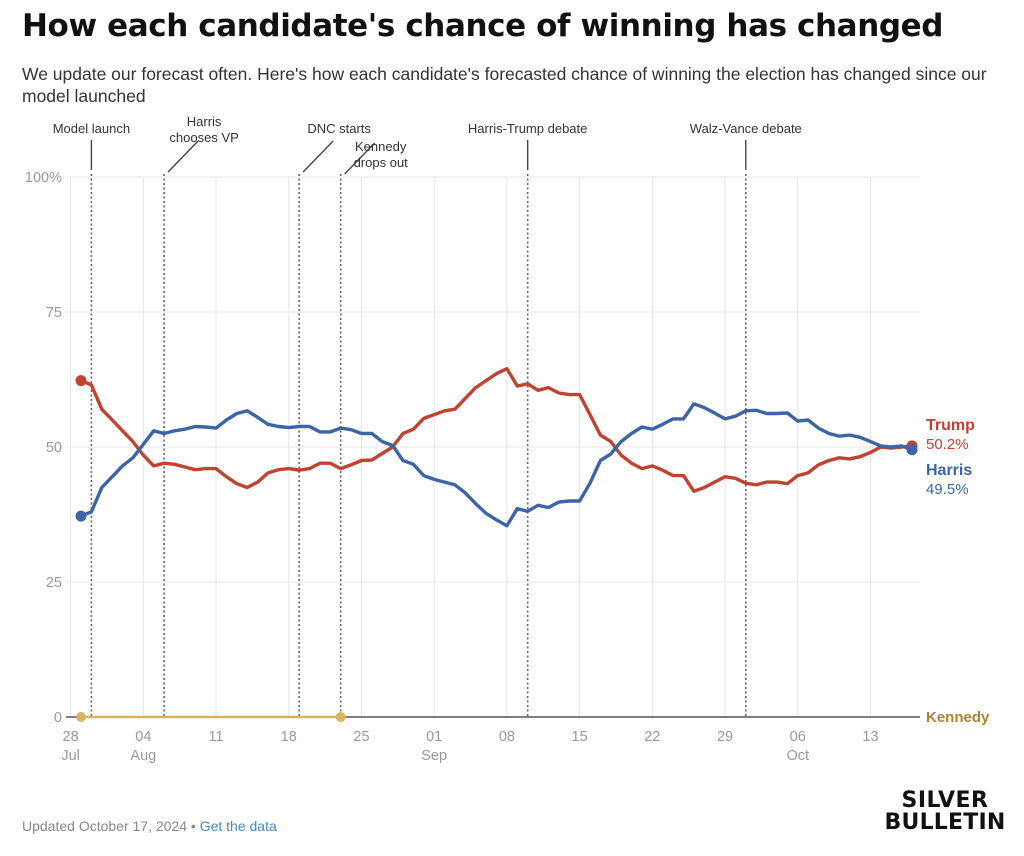 The width and height of the screenshot is (1024, 856). Describe the element at coordinates (950, 425) in the screenshot. I see `trump-series-label: Trump` at that location.